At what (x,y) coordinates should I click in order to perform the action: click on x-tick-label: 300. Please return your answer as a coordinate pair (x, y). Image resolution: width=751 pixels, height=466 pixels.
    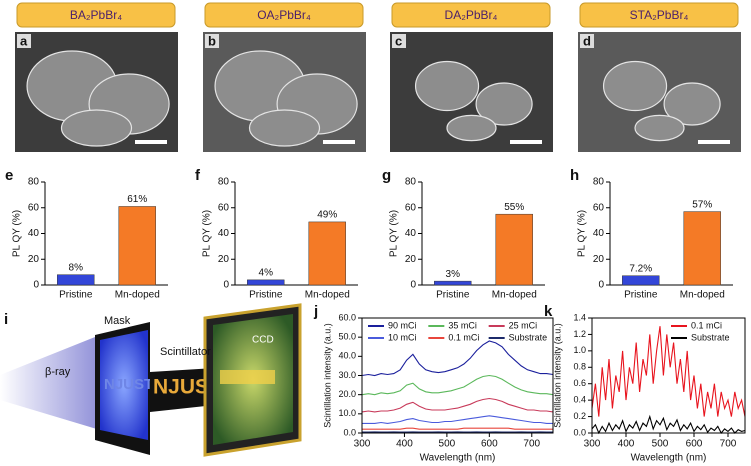
    Looking at the image, I should click on (362, 444).